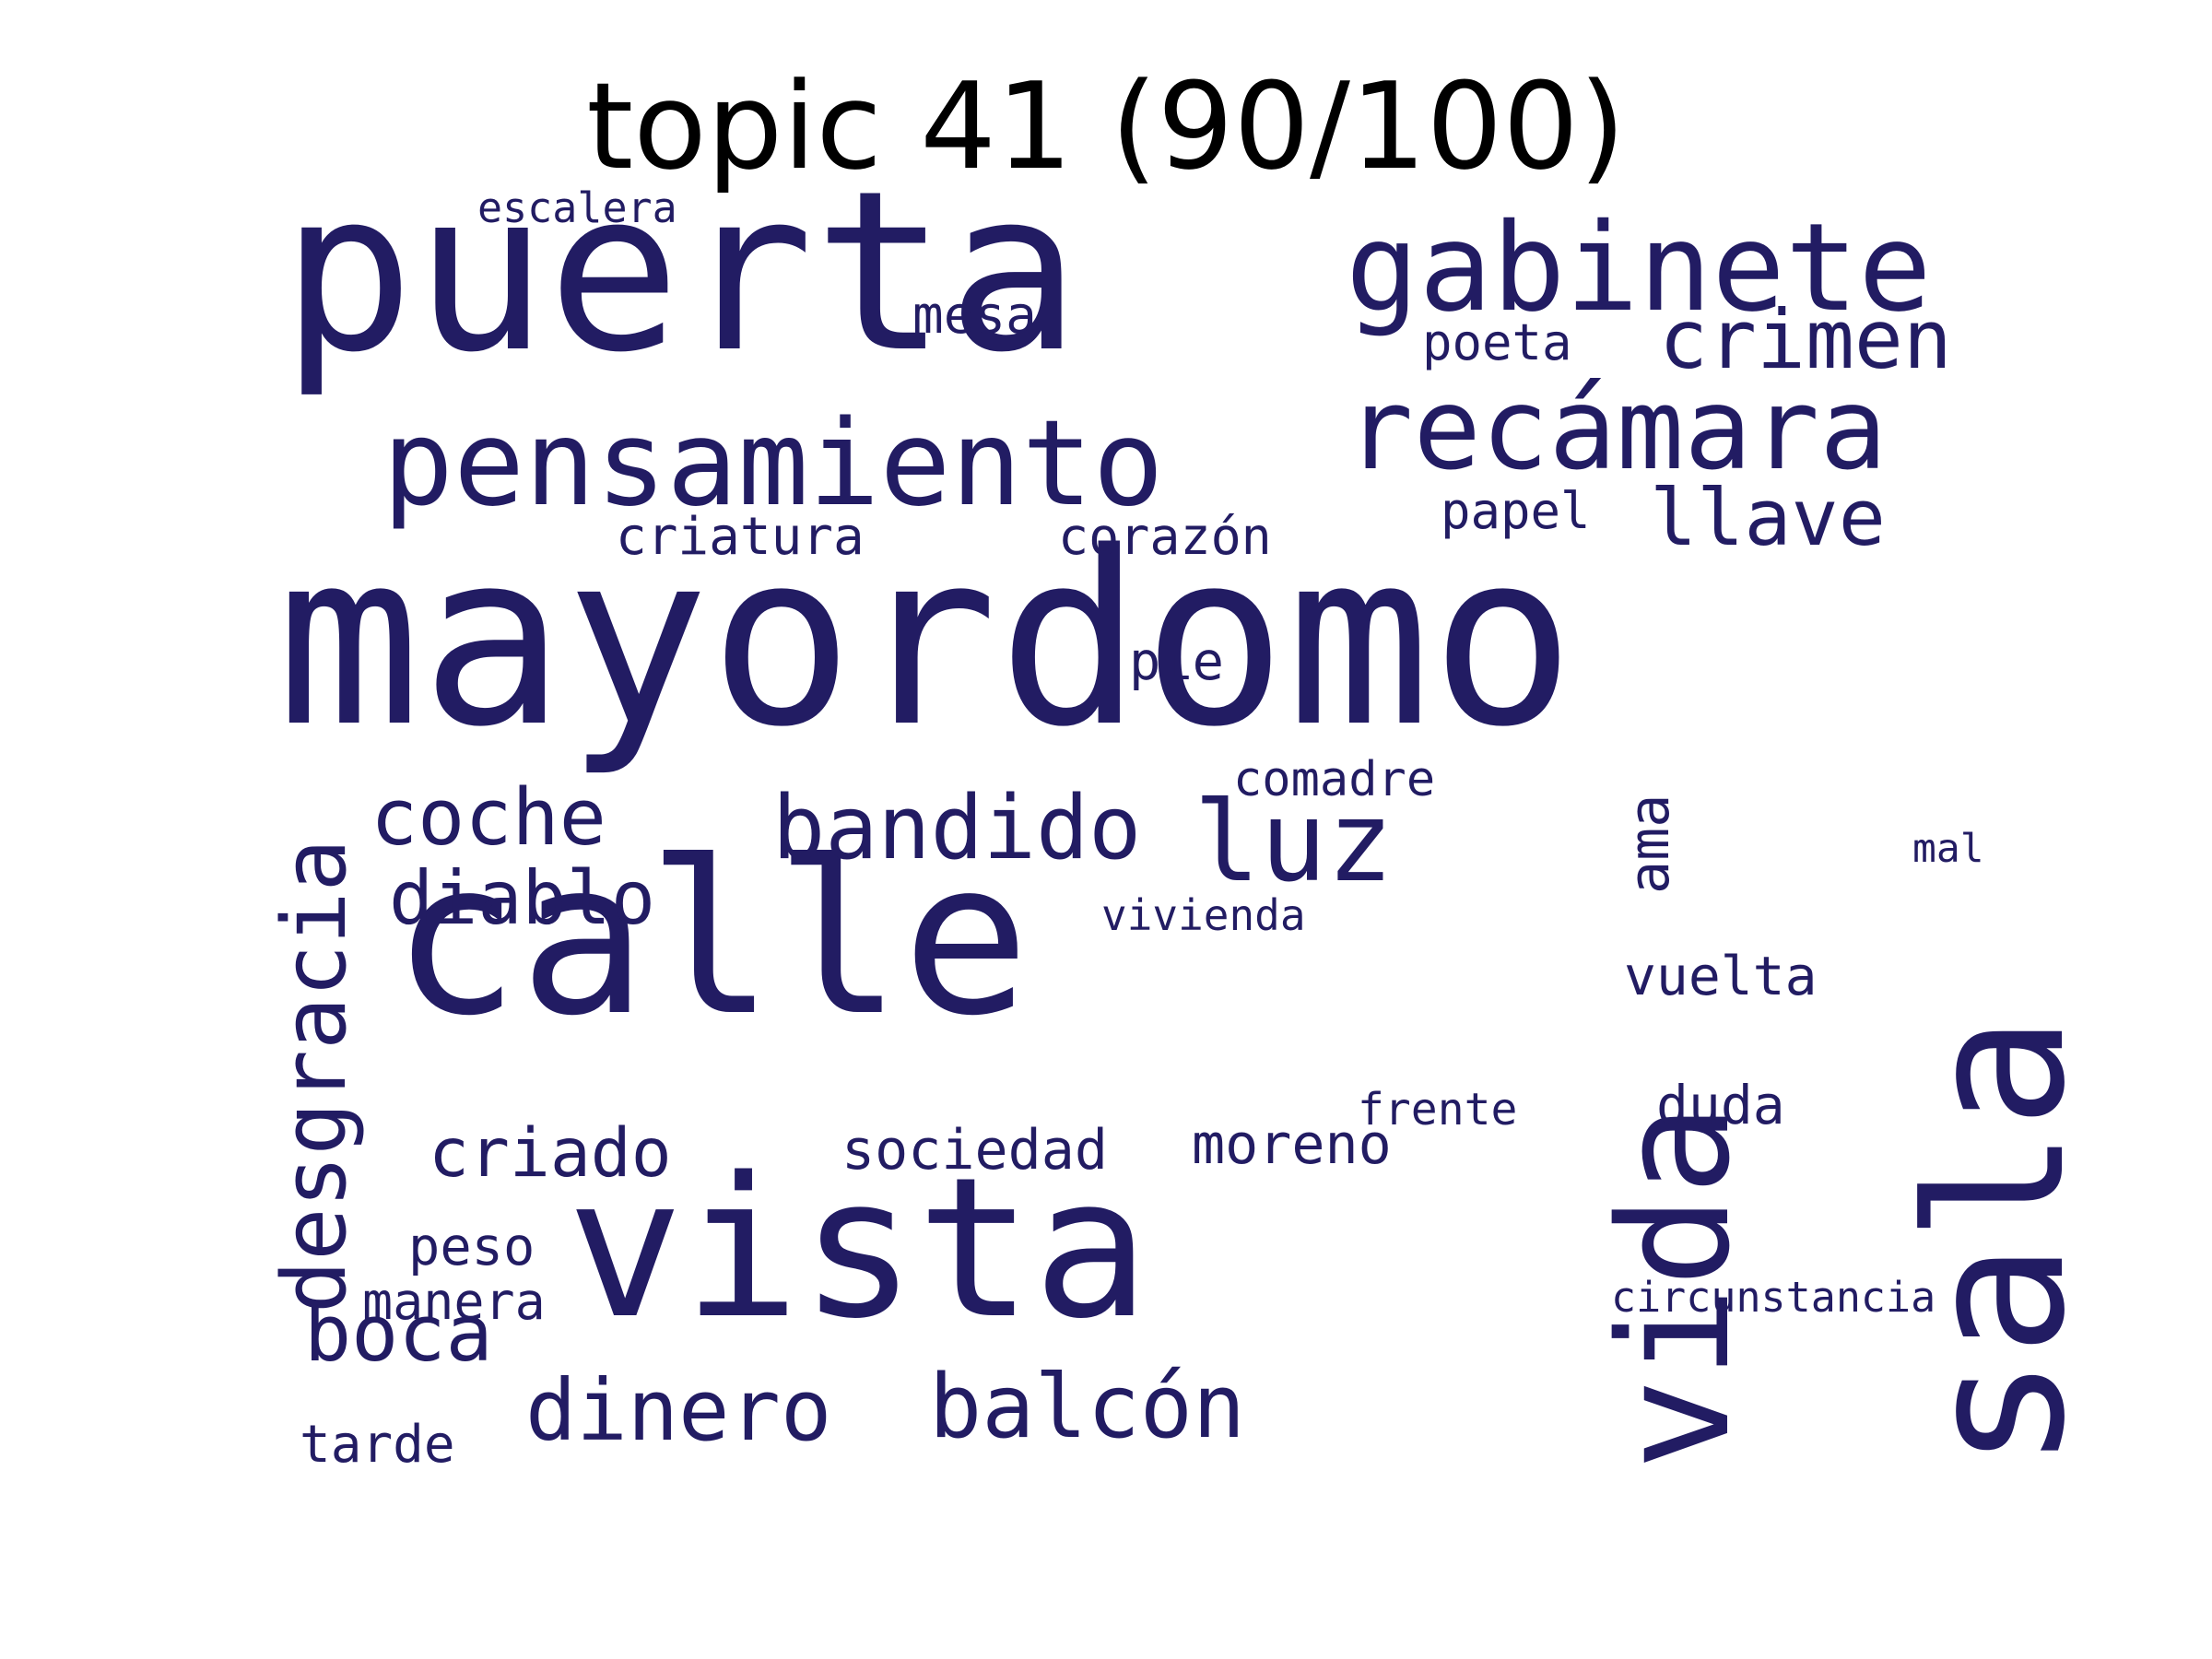 The height and width of the screenshot is (1659, 2212). What do you see at coordinates (1165, 536) in the screenshot?
I see `word-corazón: corazón` at bounding box center [1165, 536].